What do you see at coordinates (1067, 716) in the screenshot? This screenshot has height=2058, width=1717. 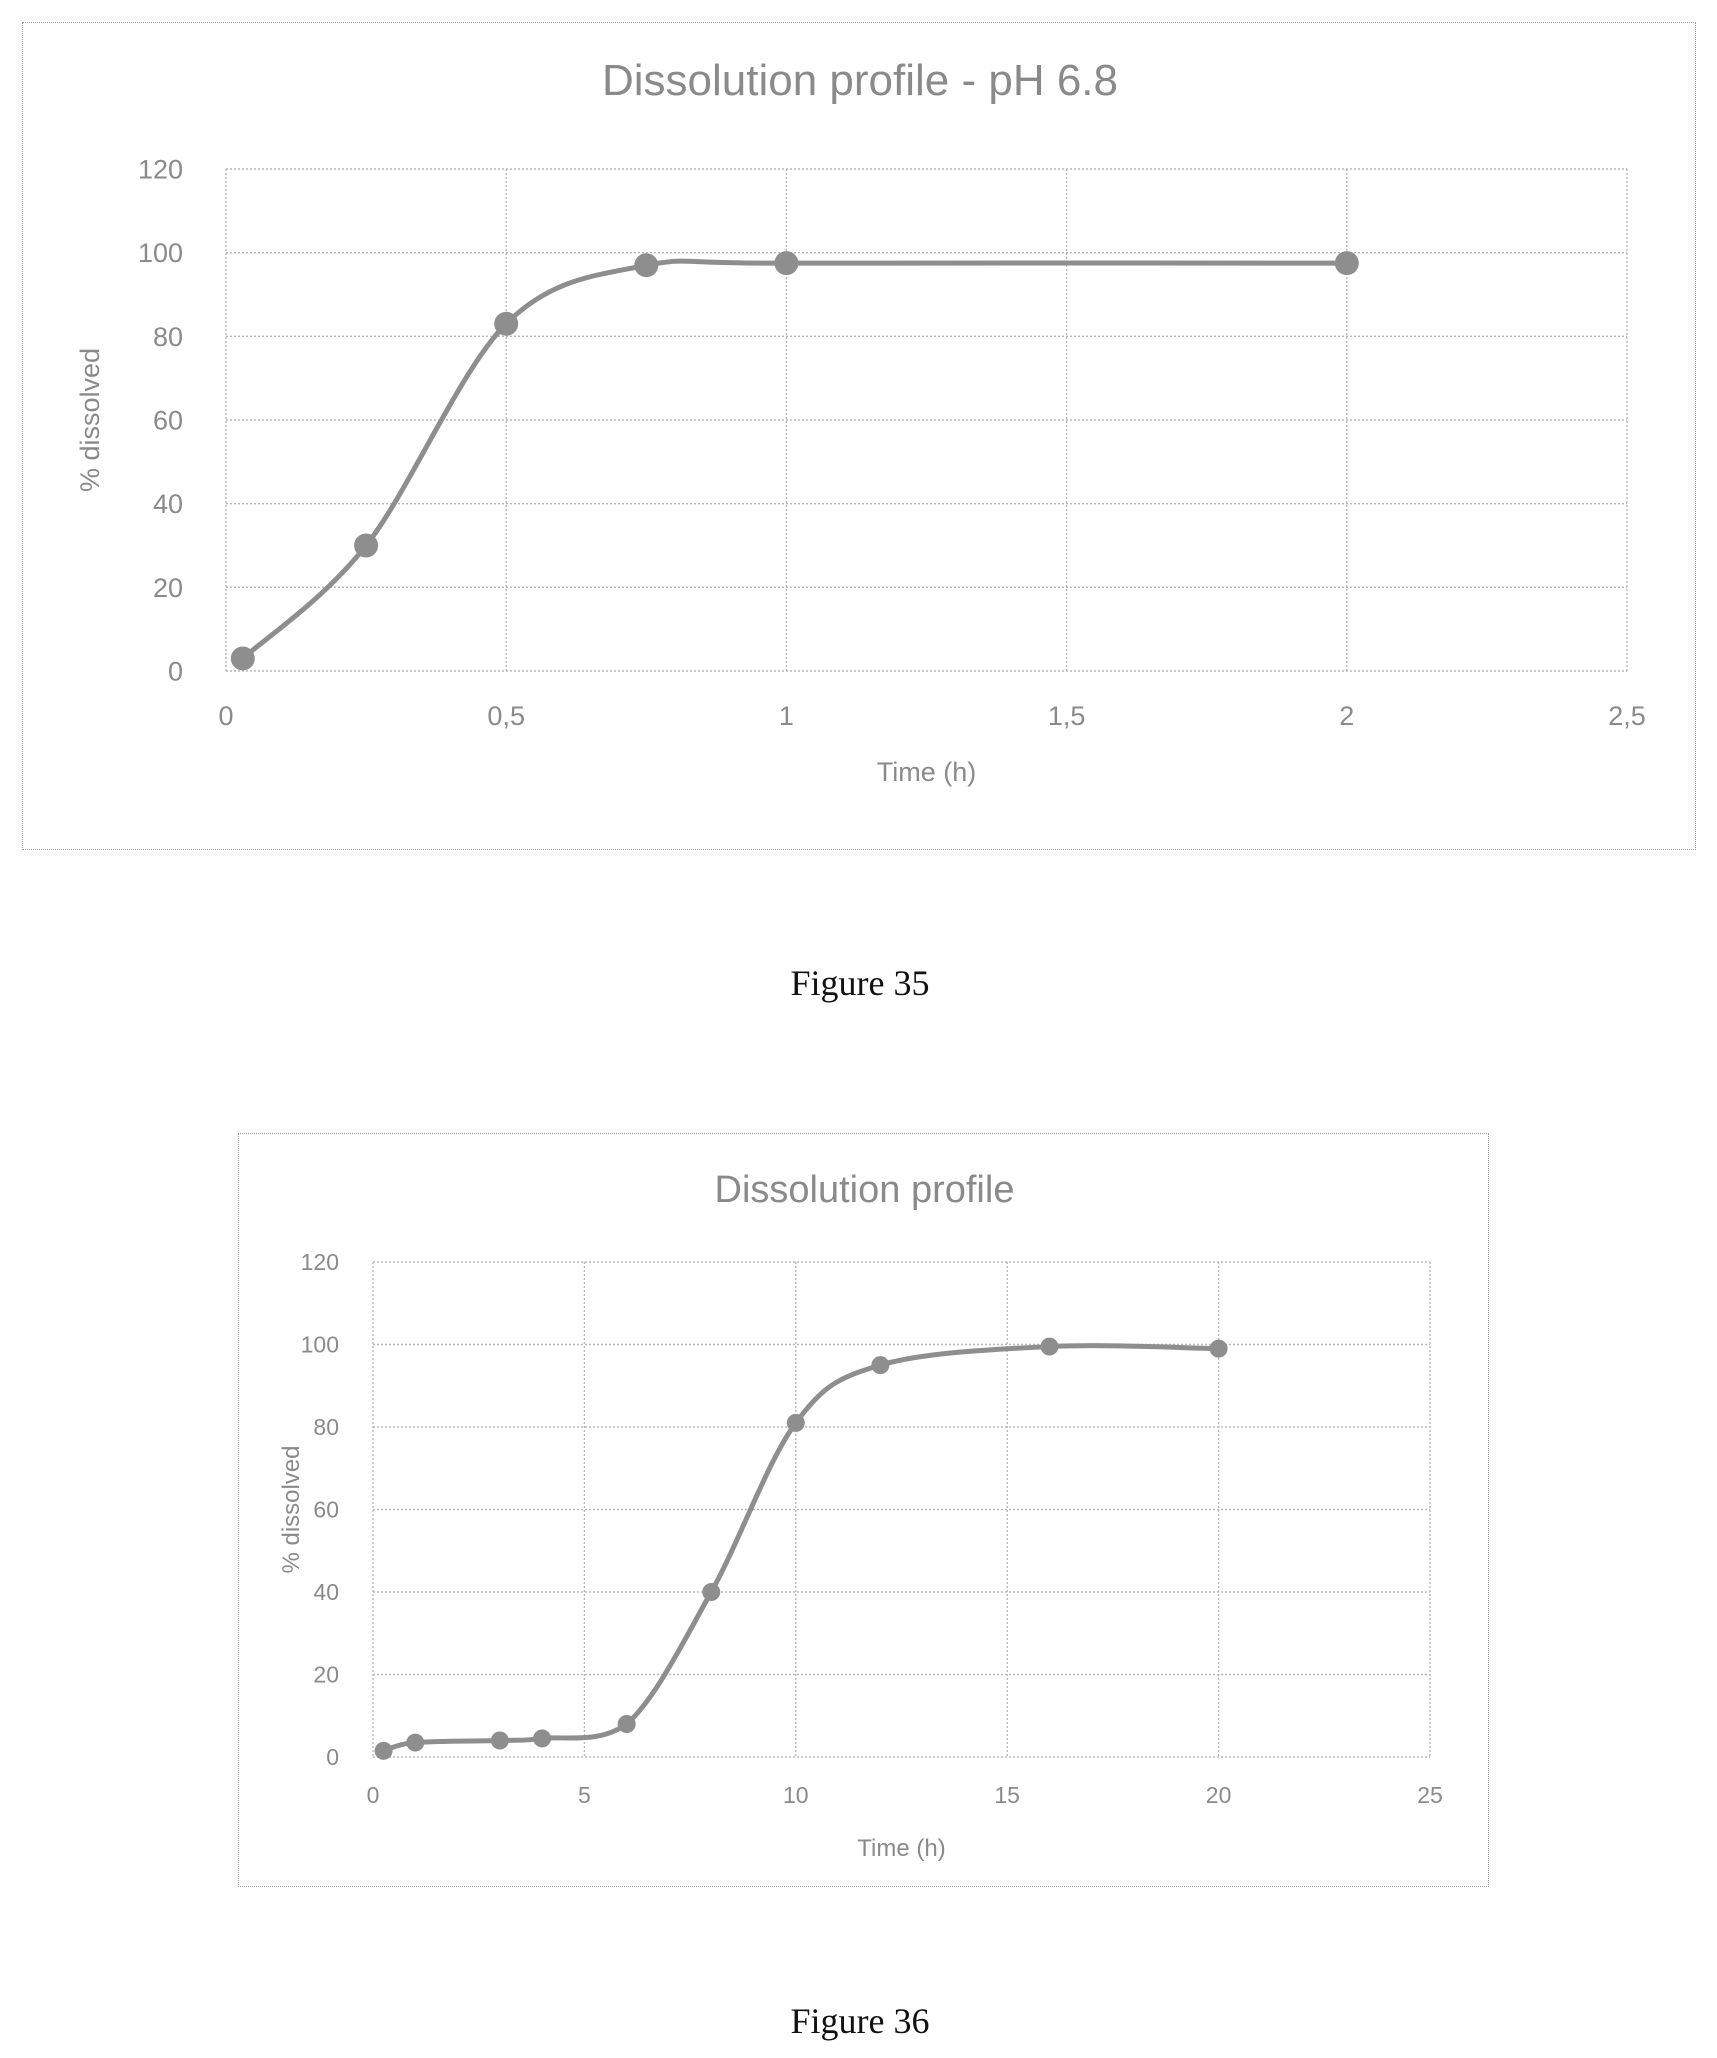 I see `x-tick-label: 1,5` at bounding box center [1067, 716].